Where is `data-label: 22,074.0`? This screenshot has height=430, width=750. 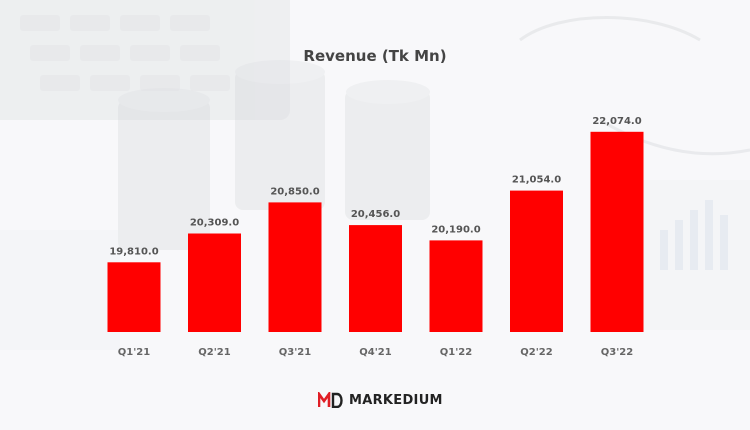
data-label: 22,074.0 is located at coordinates (616, 121).